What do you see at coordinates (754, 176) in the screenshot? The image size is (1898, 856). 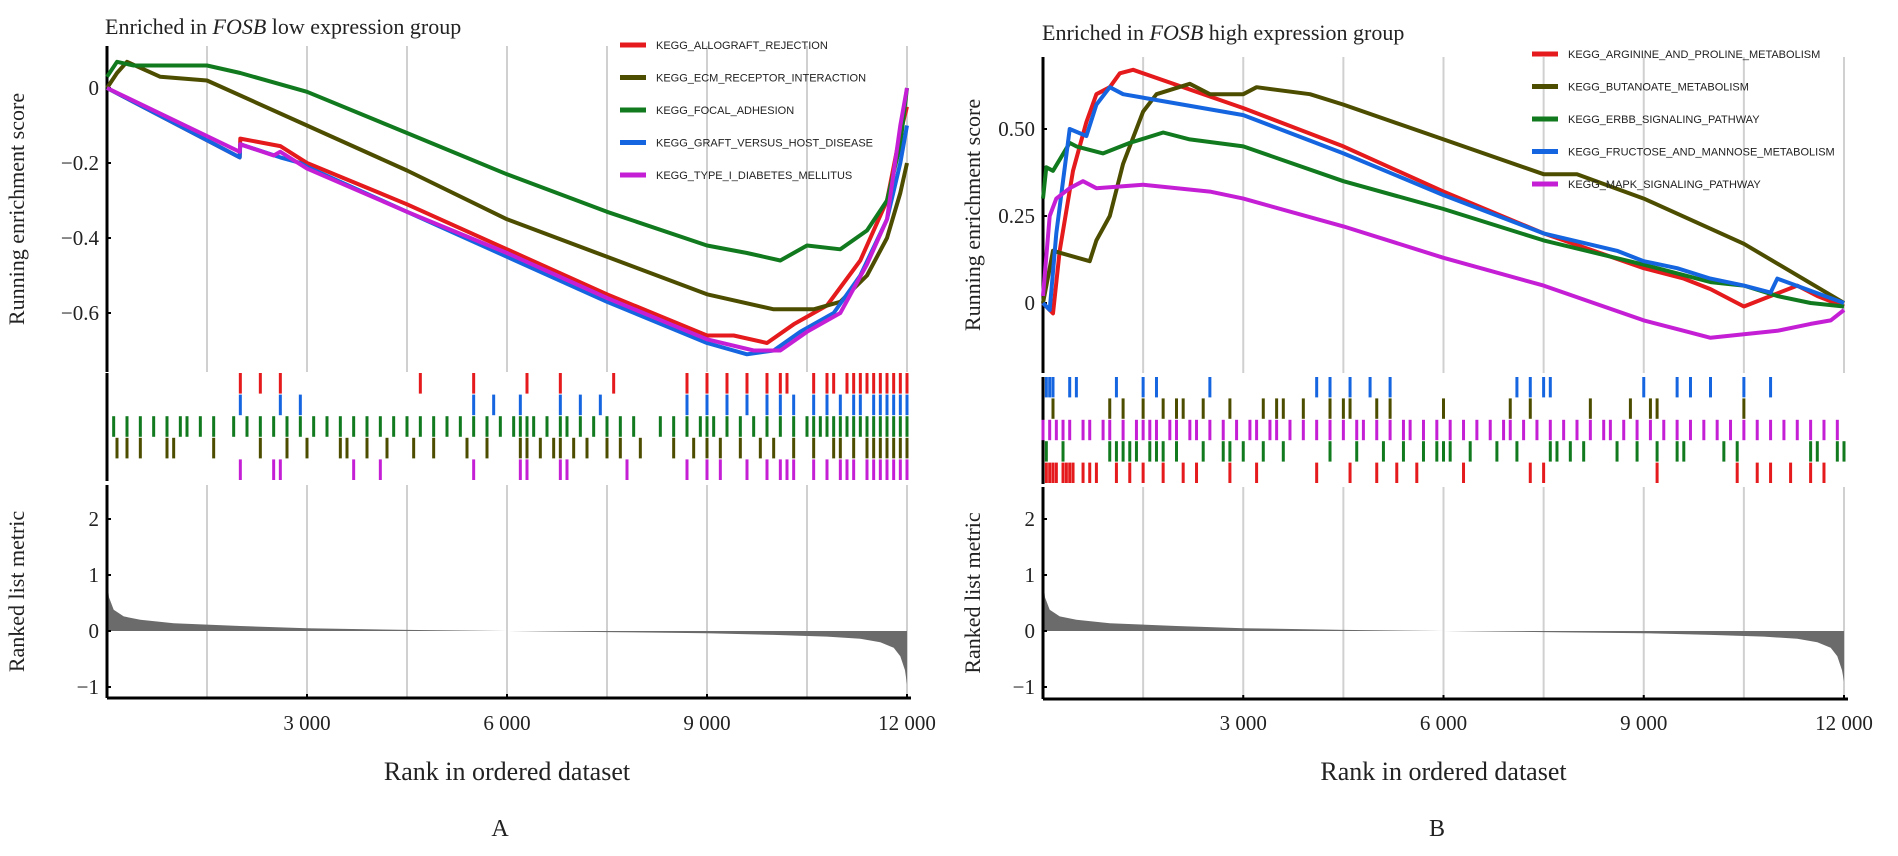 I see `legend-label: KEGG_TYPE_I_DIABETES_MELLITUS` at bounding box center [754, 176].